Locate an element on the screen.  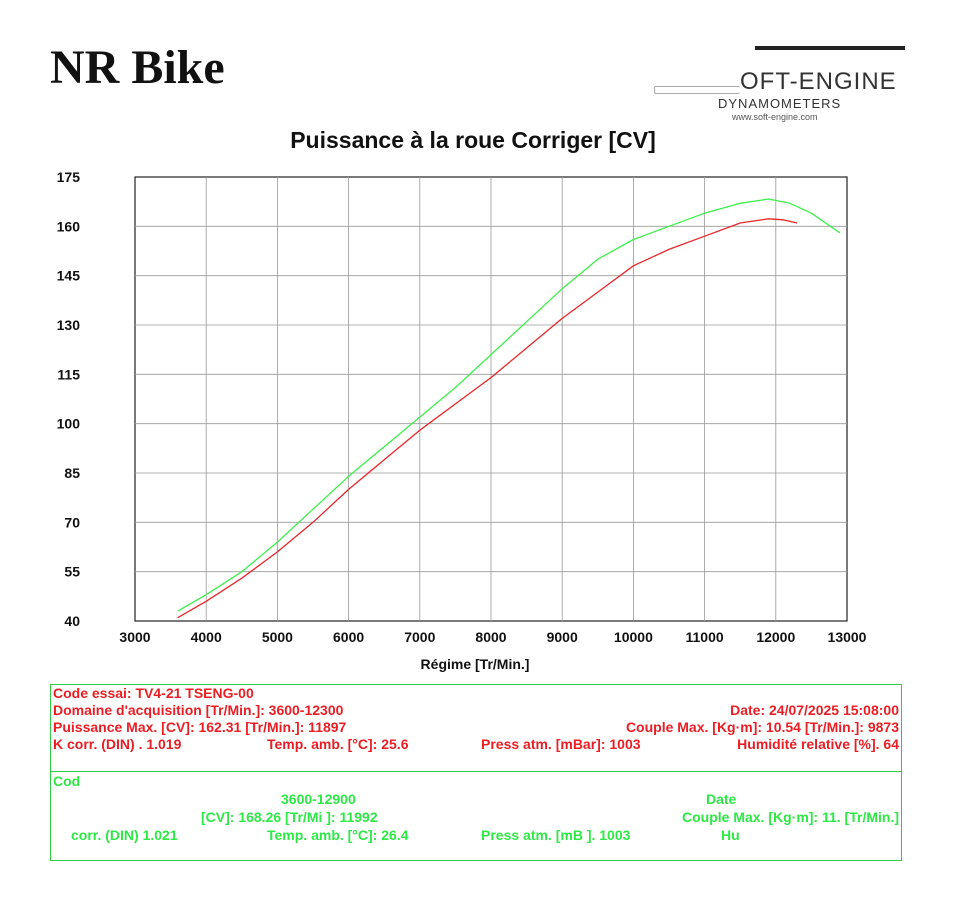
run2-temp: Temp. amb. [°C]: 26.4 is located at coordinates (338, 835).